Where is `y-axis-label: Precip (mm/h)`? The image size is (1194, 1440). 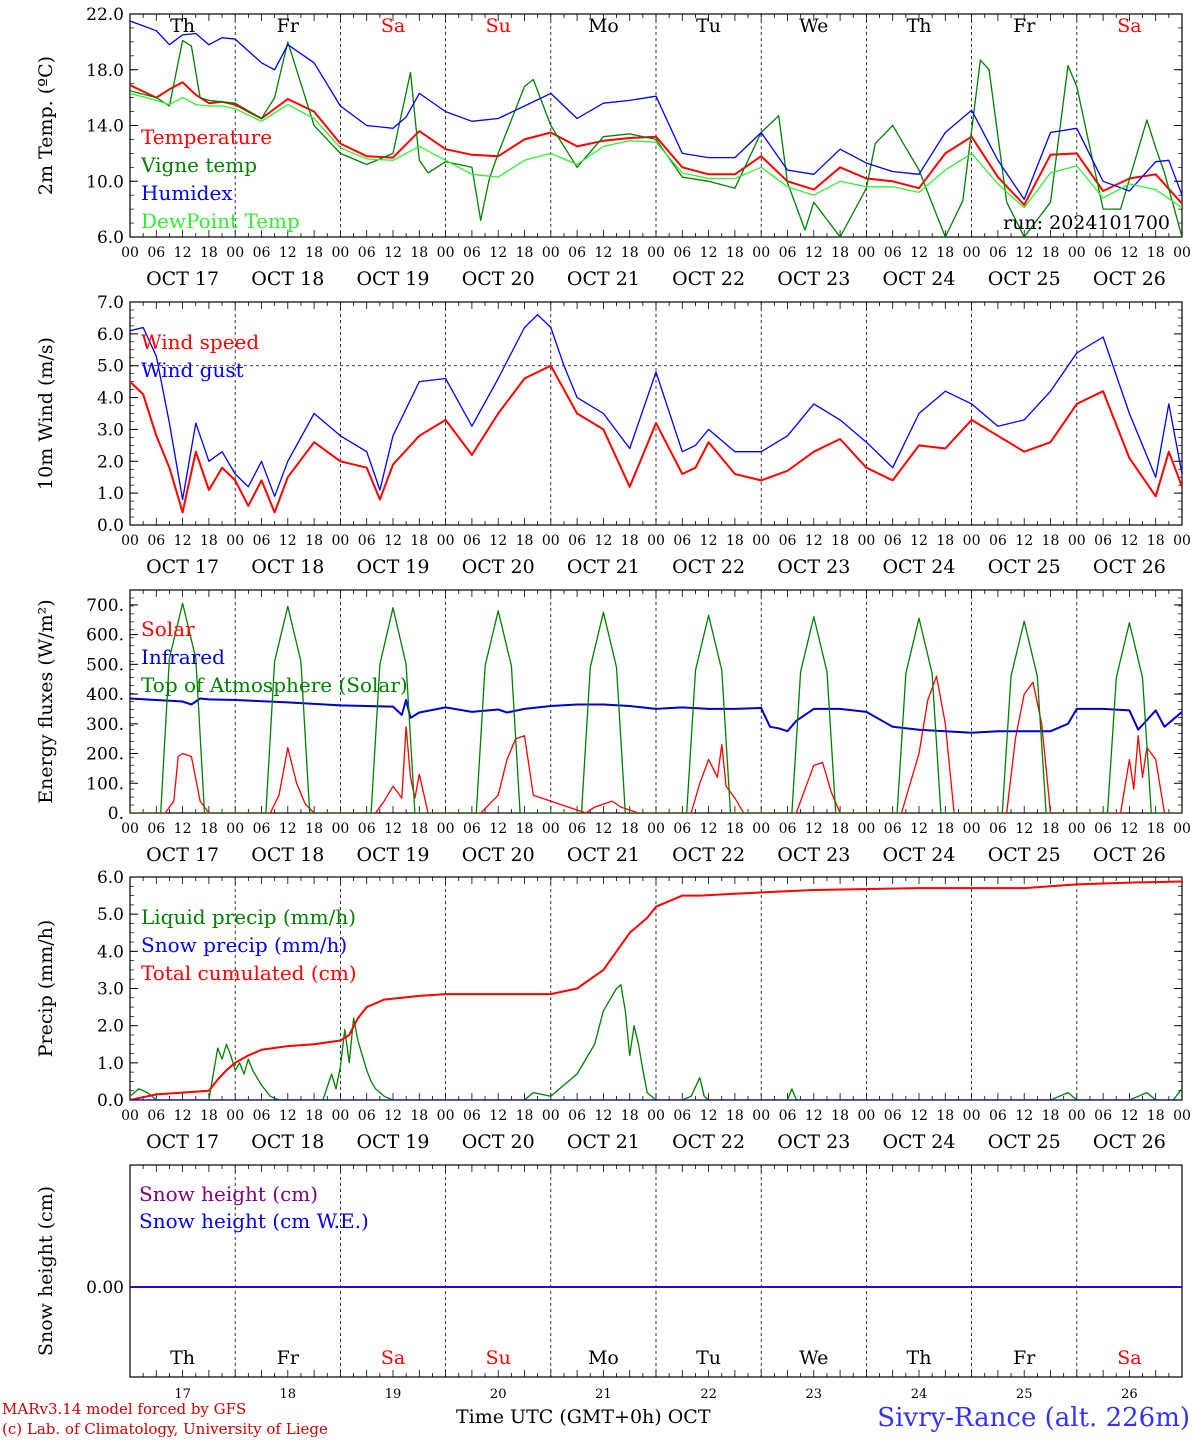 y-axis-label: Precip (mm/h) is located at coordinates (46, 989).